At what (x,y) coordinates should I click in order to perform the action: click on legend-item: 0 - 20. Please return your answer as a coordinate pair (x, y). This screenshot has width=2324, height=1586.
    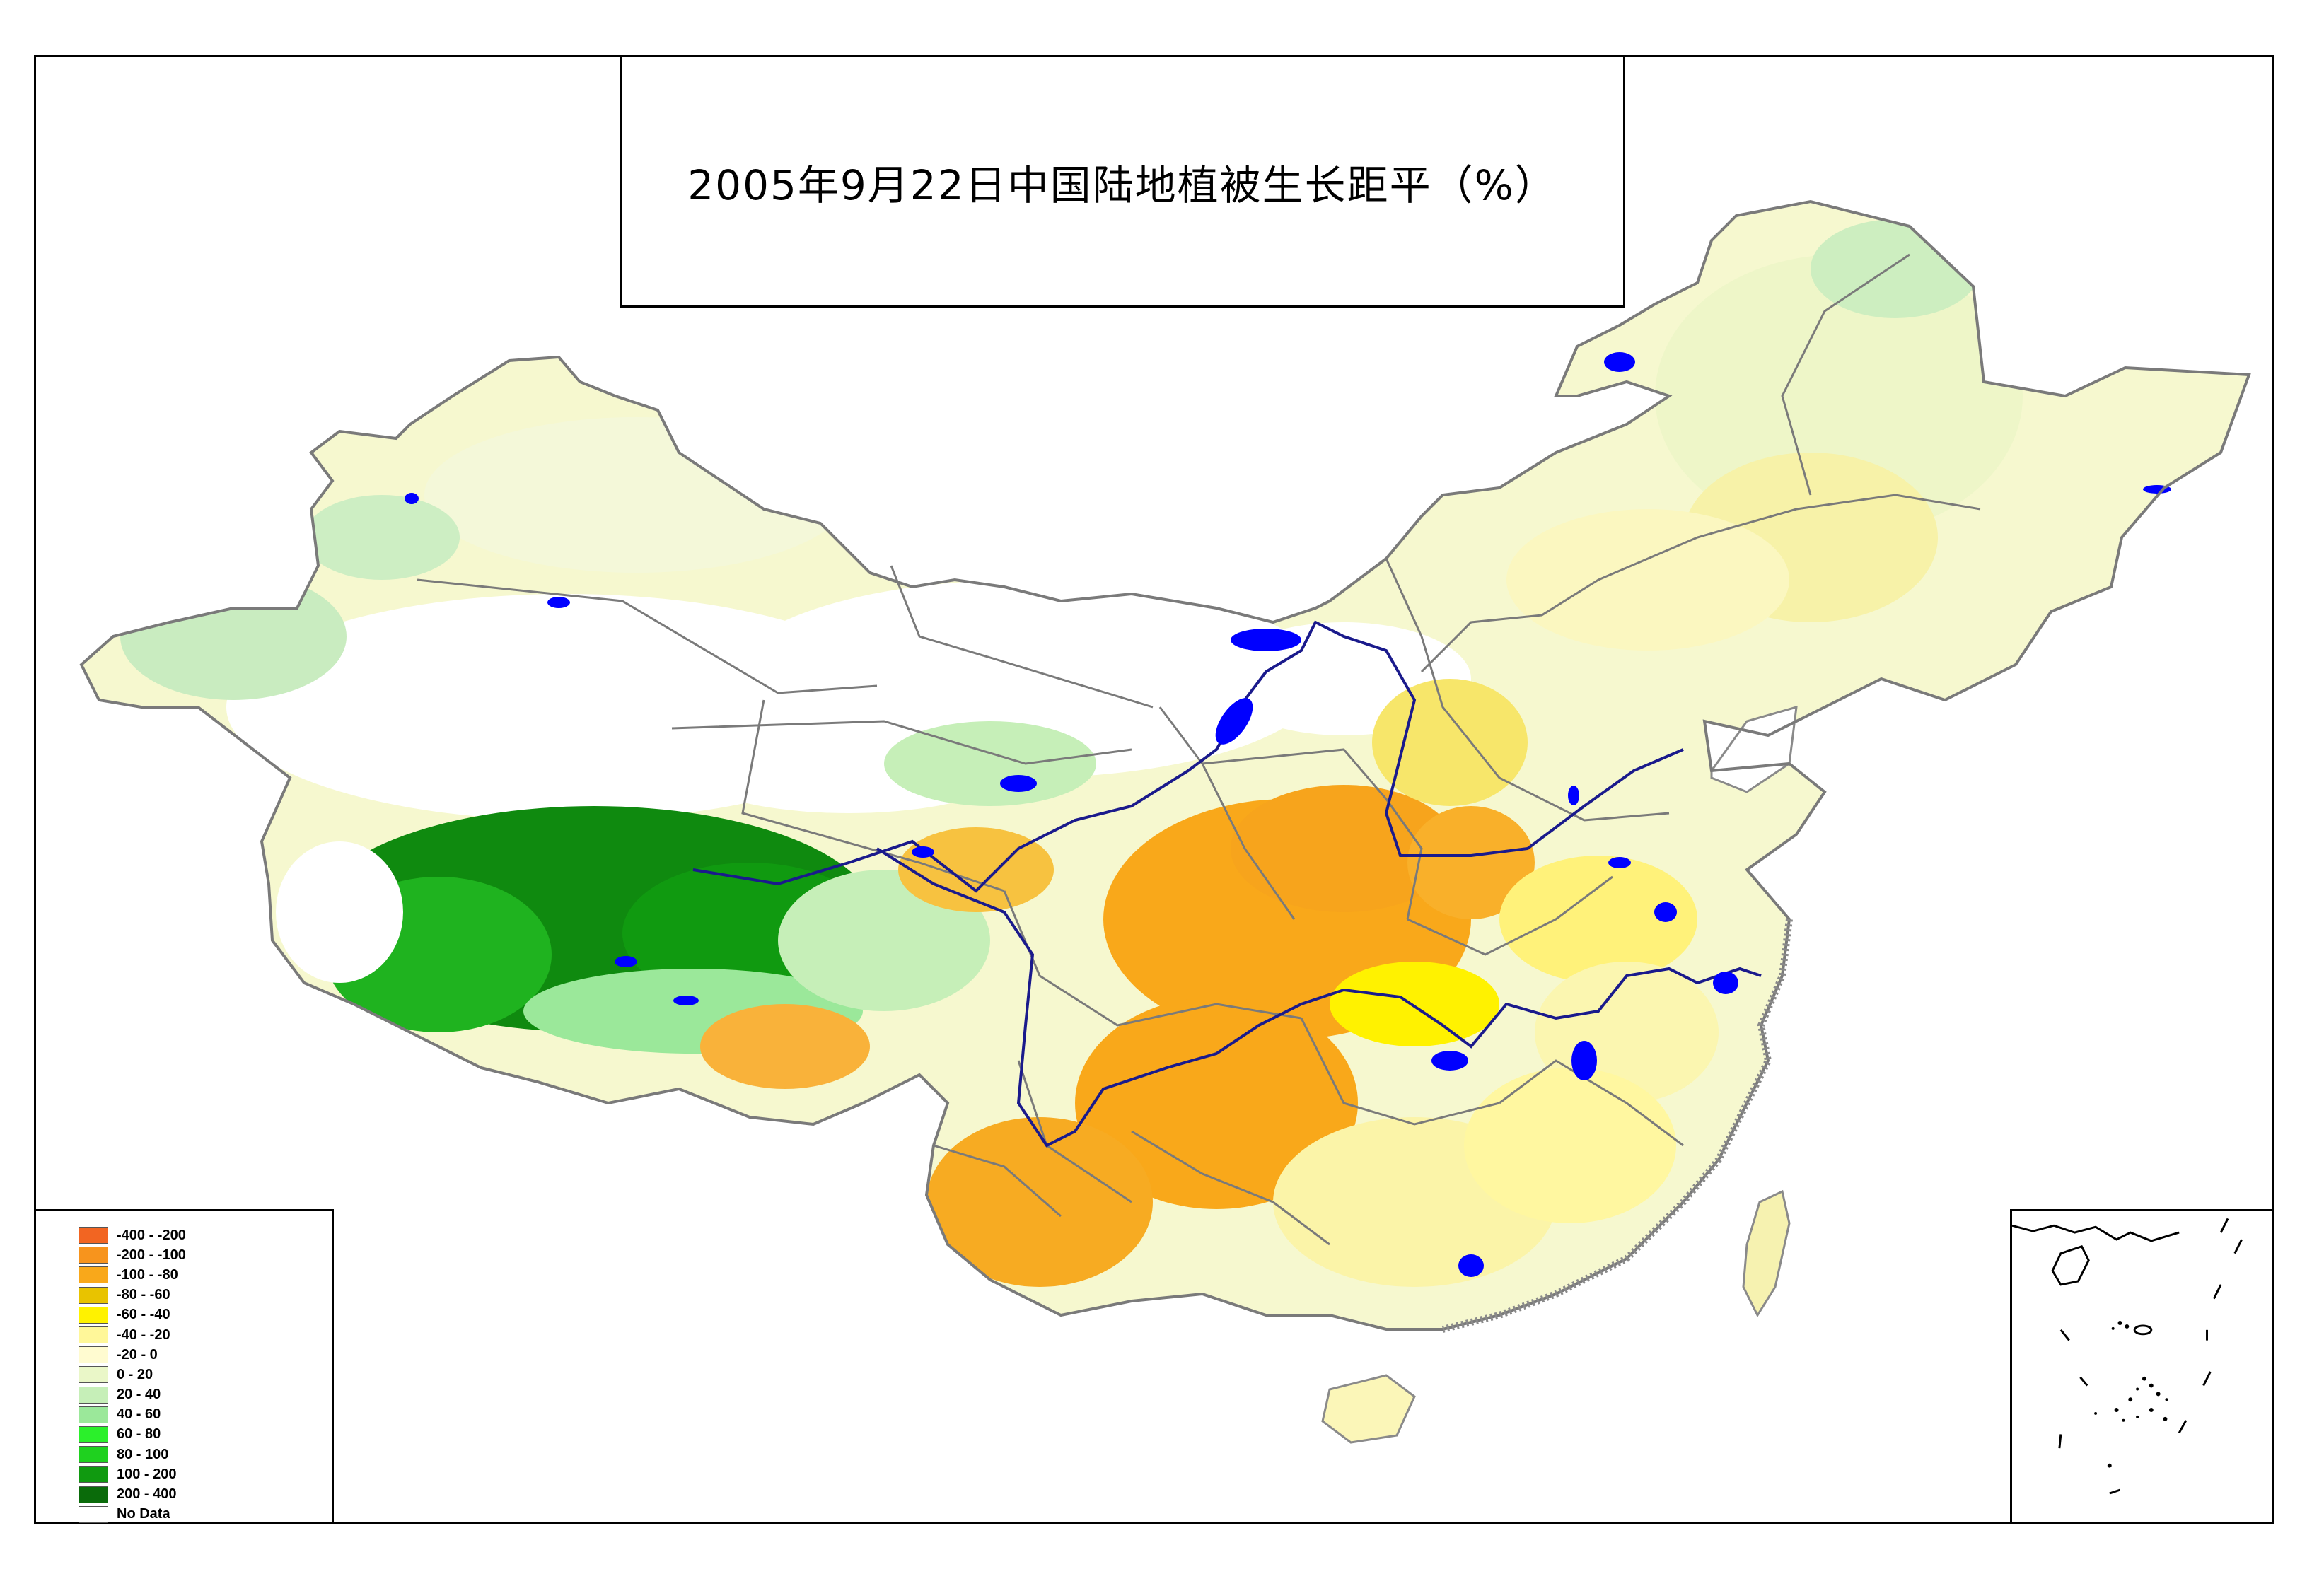
    Looking at the image, I should click on (205, 1374).